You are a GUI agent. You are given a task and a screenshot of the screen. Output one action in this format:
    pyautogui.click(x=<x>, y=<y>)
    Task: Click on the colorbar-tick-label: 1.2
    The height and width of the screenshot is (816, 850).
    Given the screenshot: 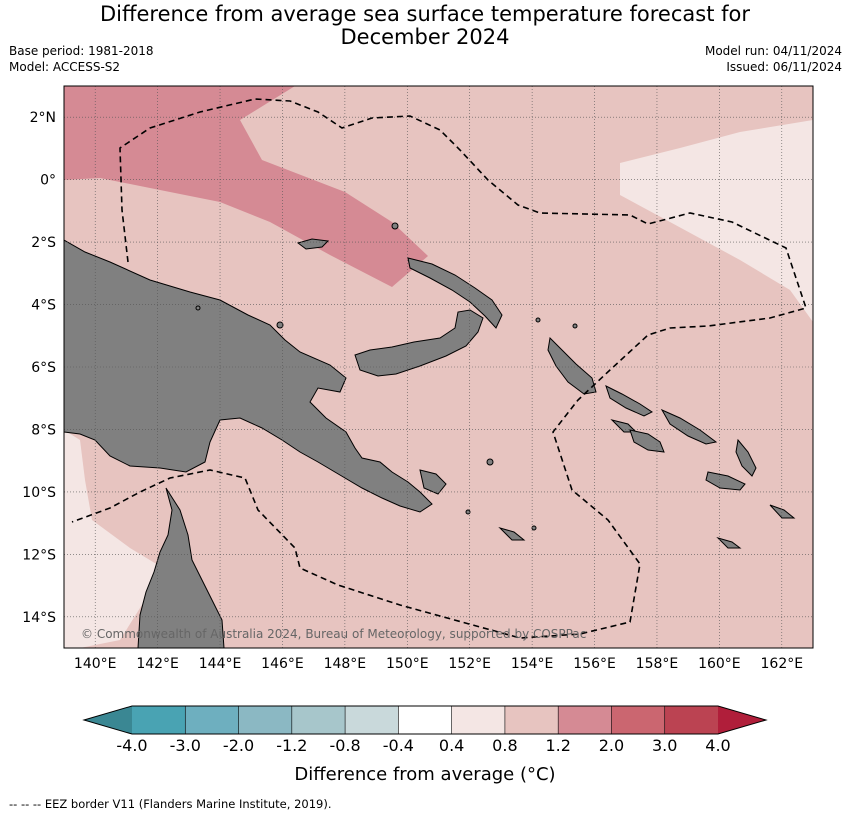 What is the action you would take?
    pyautogui.click(x=557, y=745)
    